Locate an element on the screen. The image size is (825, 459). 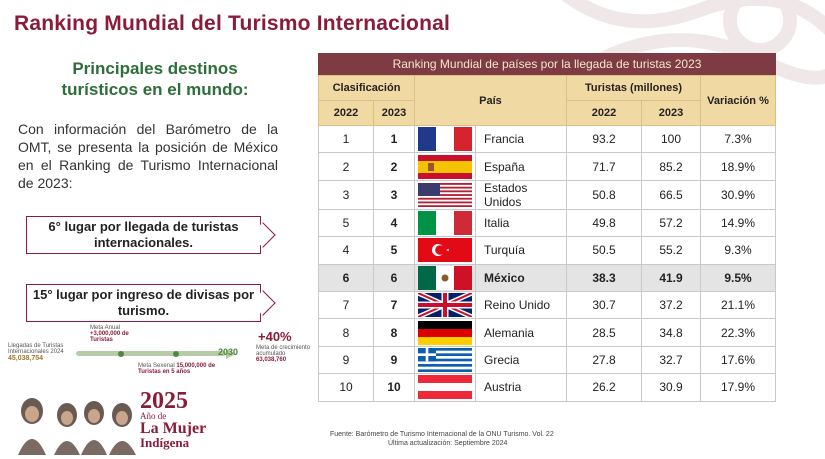
mexico-flag-icon is located at coordinates (445, 277).